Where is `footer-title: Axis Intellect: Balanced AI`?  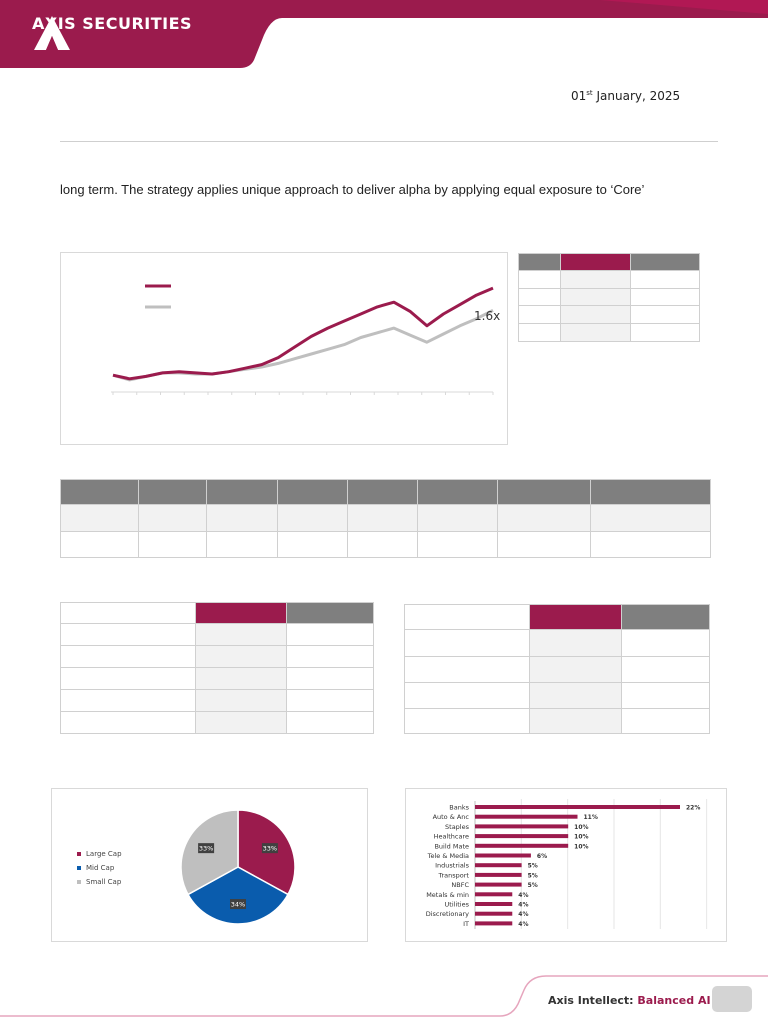 footer-title: Axis Intellect: Balanced AI is located at coordinates (629, 1000).